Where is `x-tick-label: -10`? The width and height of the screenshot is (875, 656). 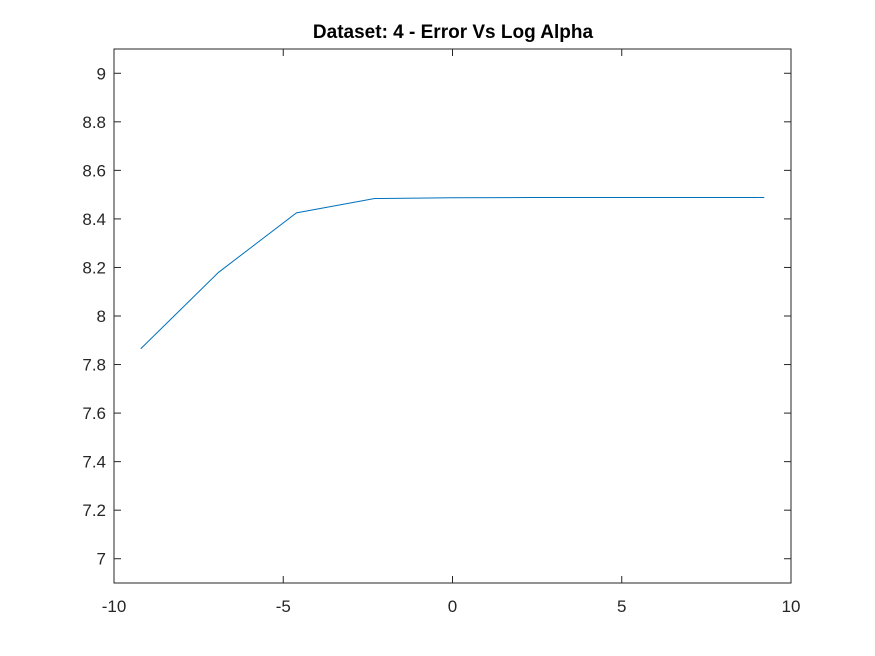
x-tick-label: -10 is located at coordinates (114, 606).